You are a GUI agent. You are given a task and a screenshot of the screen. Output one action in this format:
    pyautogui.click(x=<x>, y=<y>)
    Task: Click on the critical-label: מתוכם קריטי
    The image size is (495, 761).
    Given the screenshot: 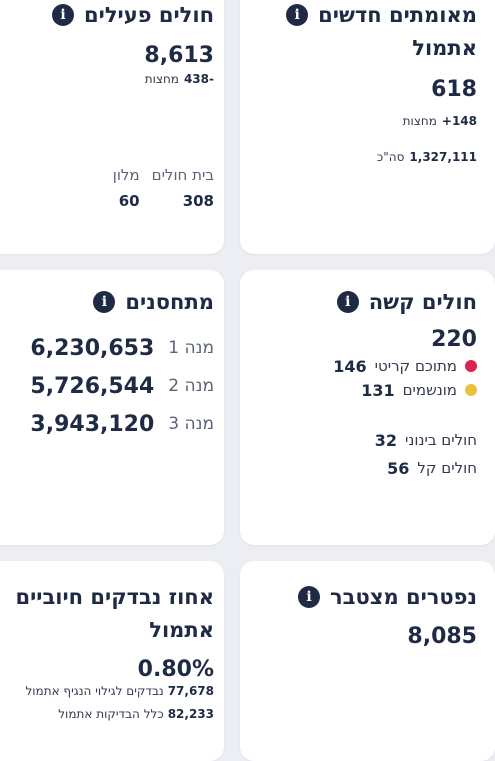 What is the action you would take?
    pyautogui.click(x=415, y=366)
    